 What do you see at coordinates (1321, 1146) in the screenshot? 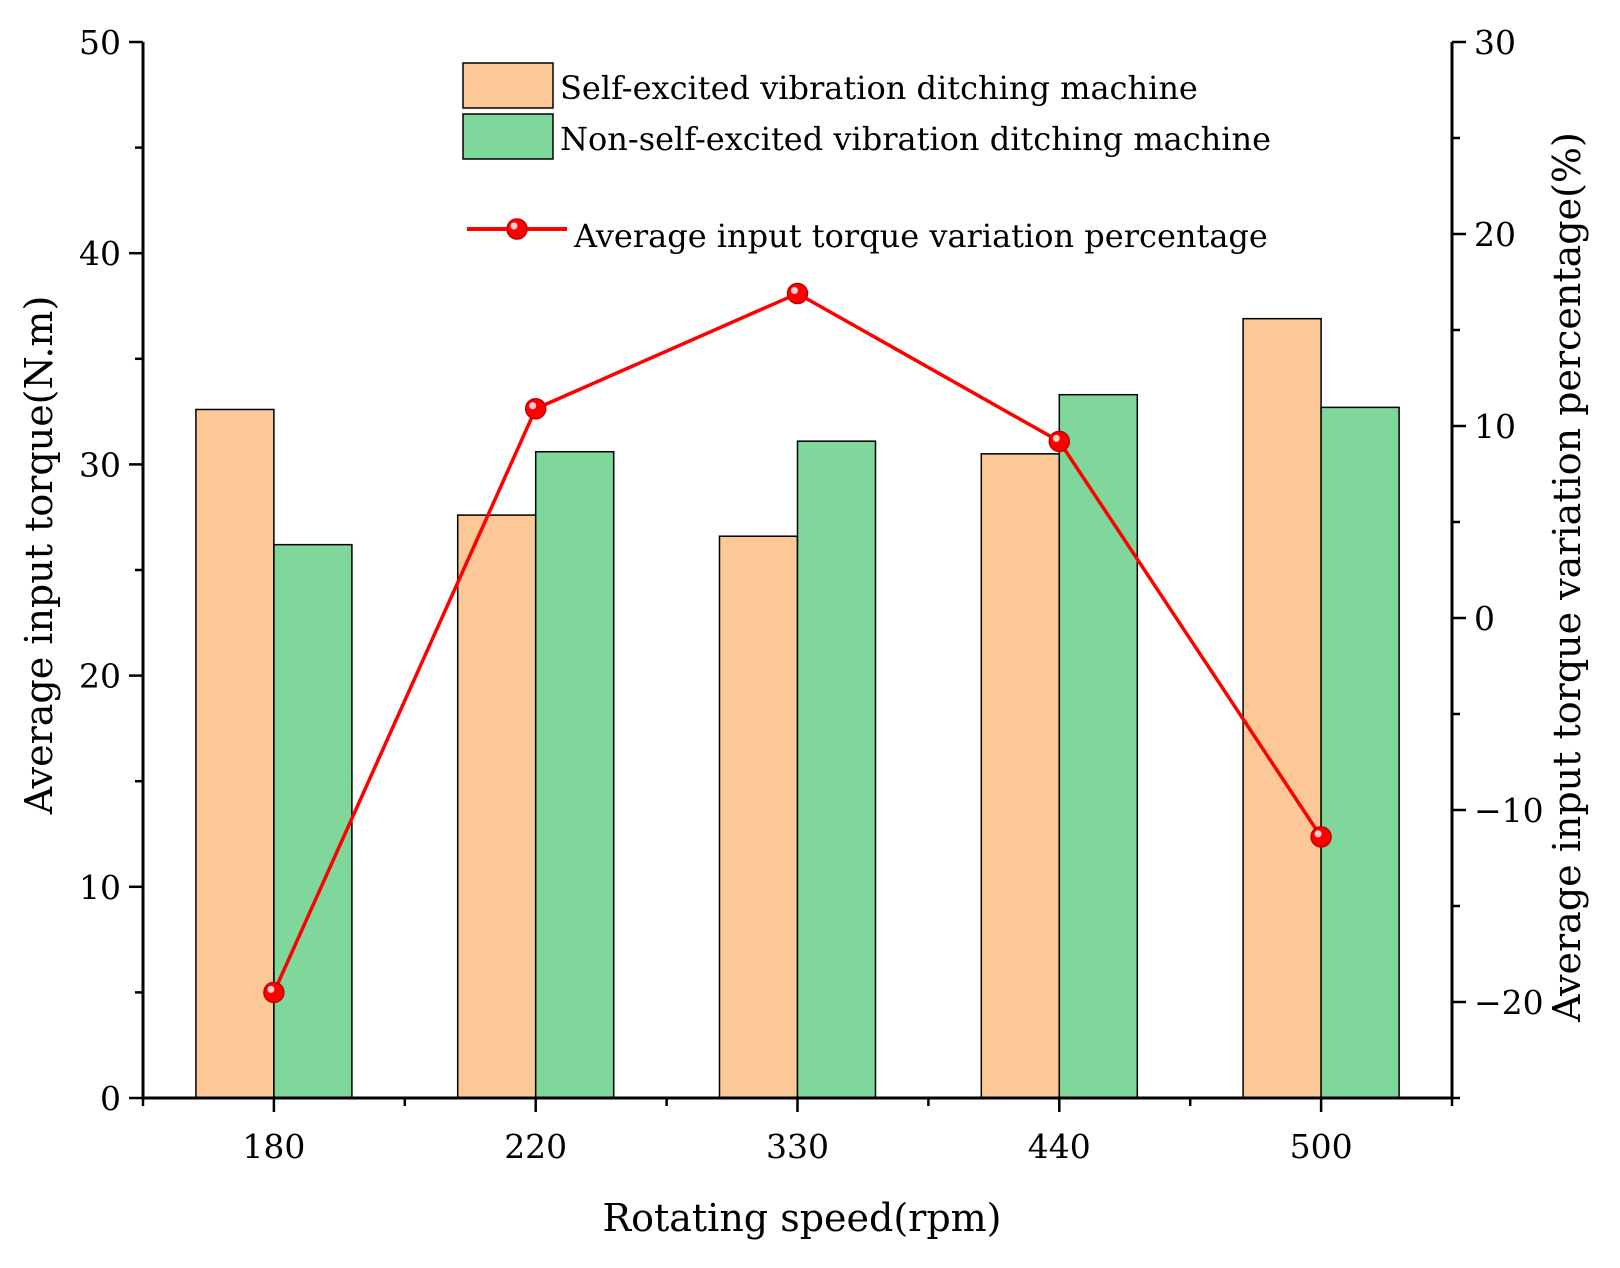
I see `x-tick-label-500: 500` at bounding box center [1321, 1146].